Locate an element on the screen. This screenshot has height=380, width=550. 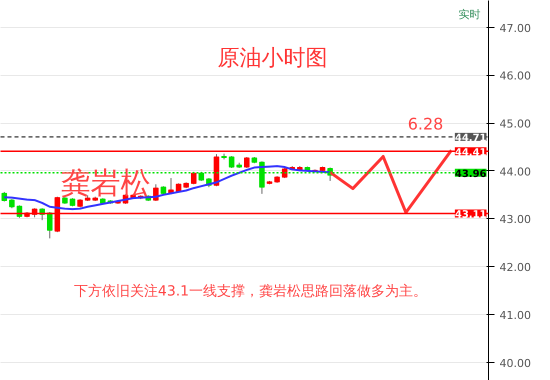
ref-line-label: 44.71 is located at coordinates (470, 138).